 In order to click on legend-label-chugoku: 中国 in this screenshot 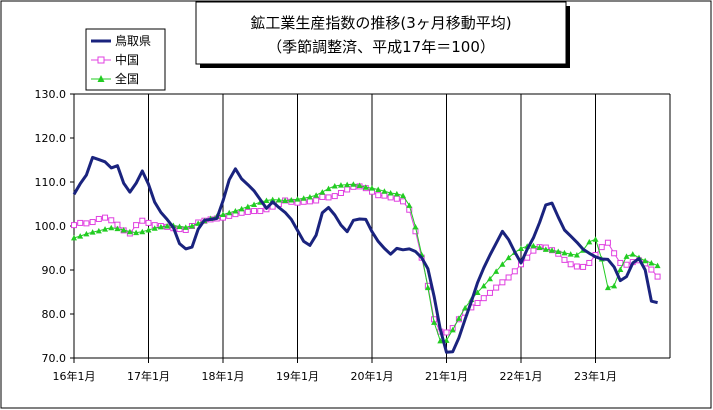, I will do `click(127, 59)`.